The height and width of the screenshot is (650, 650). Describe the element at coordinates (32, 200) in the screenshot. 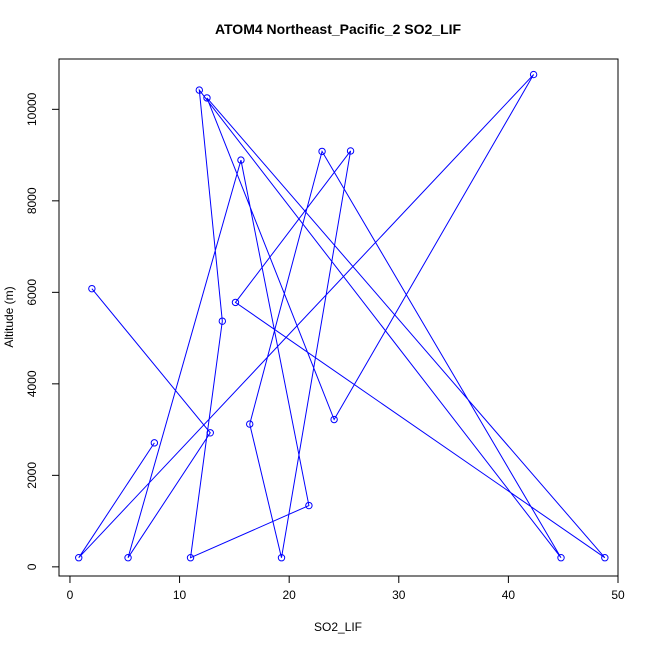

I see `y-tick-label: 8000` at that location.